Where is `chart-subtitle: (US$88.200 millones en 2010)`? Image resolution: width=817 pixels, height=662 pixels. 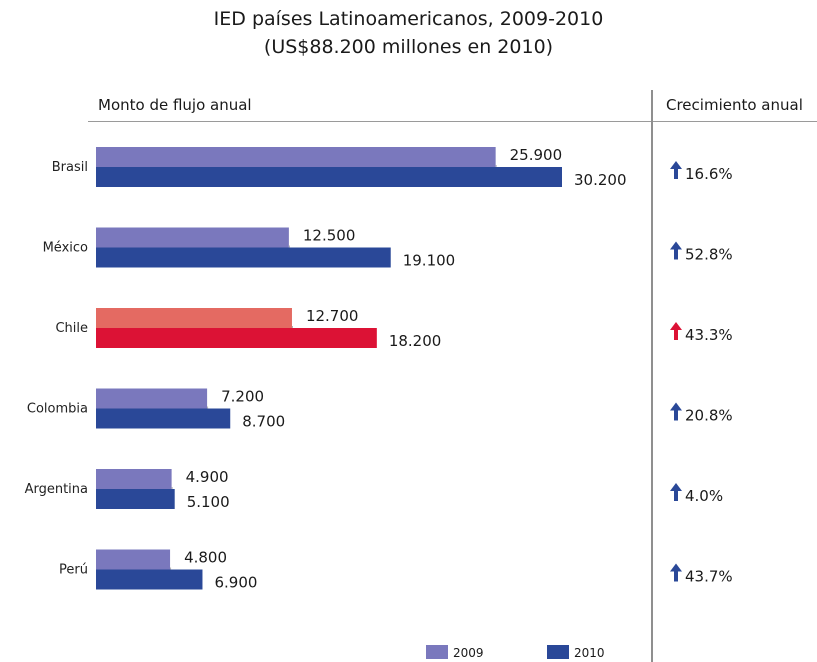 chart-subtitle: (US$88.200 millones en 2010) is located at coordinates (408, 47).